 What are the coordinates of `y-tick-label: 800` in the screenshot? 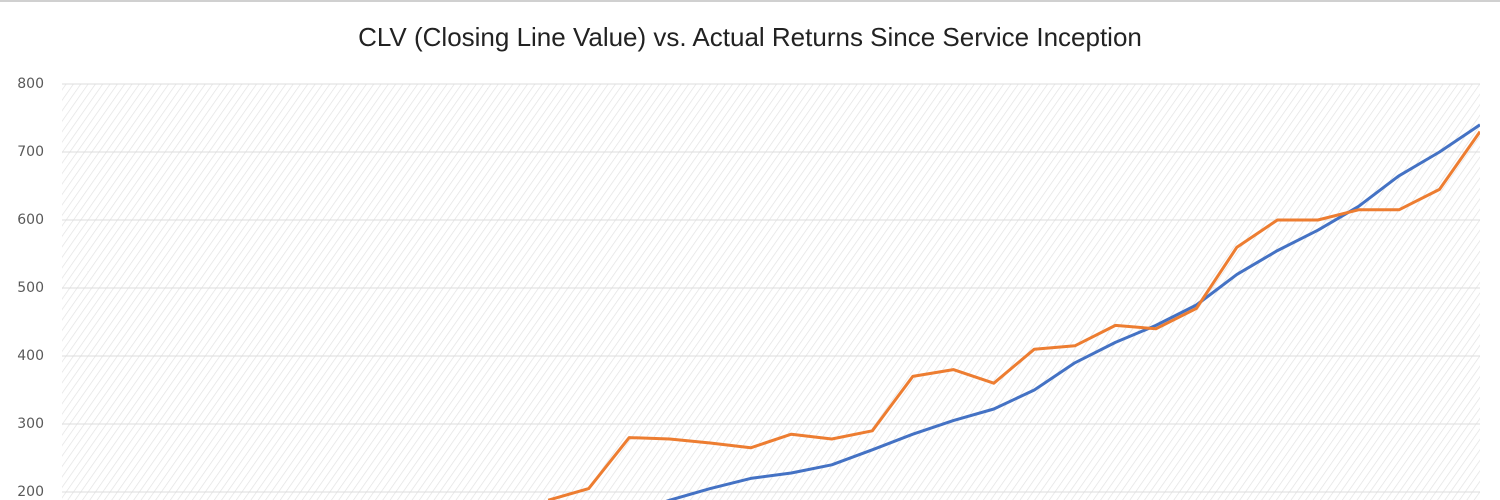 It's located at (30, 84).